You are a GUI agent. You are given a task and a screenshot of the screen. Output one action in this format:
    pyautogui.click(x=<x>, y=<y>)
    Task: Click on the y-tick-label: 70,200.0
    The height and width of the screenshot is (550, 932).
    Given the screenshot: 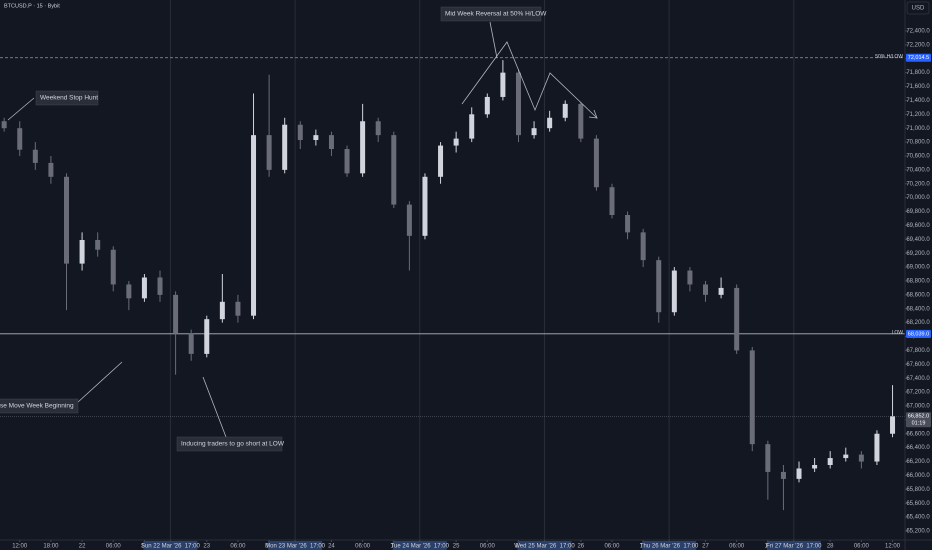 What is the action you would take?
    pyautogui.click(x=918, y=184)
    